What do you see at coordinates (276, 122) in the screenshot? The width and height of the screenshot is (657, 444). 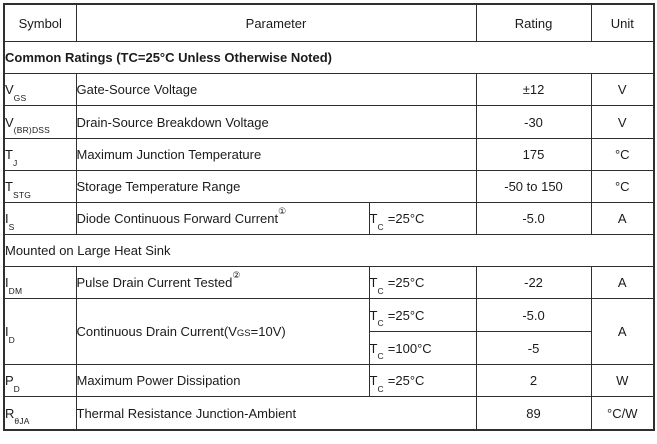 I see `parameter-cell: Drain-Source Breakdown Voltage` at bounding box center [276, 122].